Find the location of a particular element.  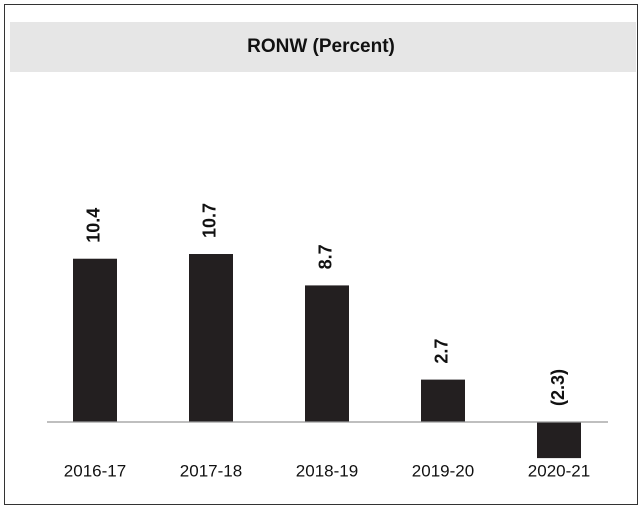

x-tick-label: 2019-20 is located at coordinates (443, 470).